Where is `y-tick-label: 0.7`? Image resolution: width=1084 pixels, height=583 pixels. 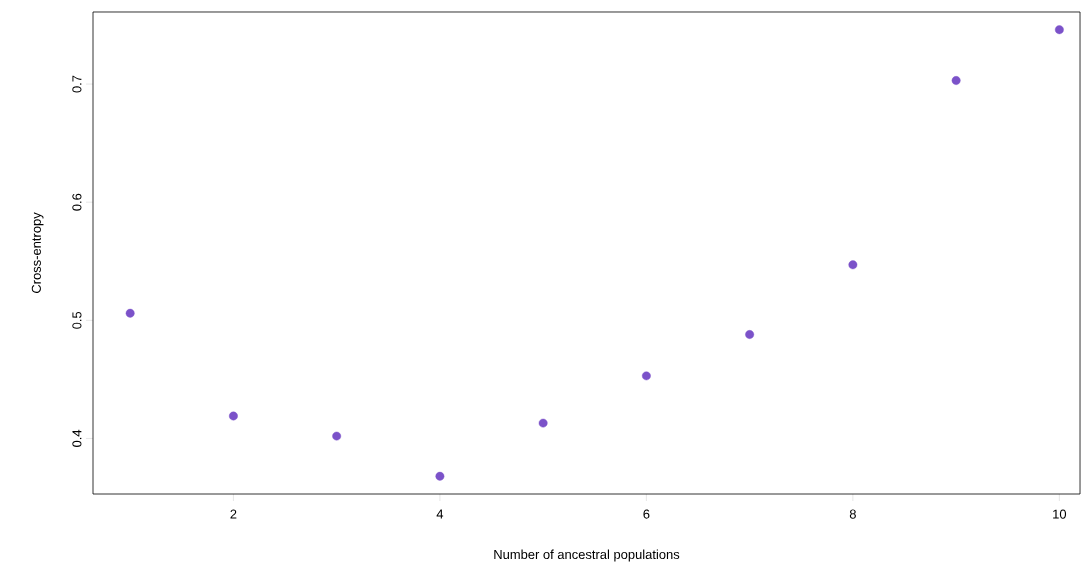 y-tick-label: 0.7 is located at coordinates (77, 84).